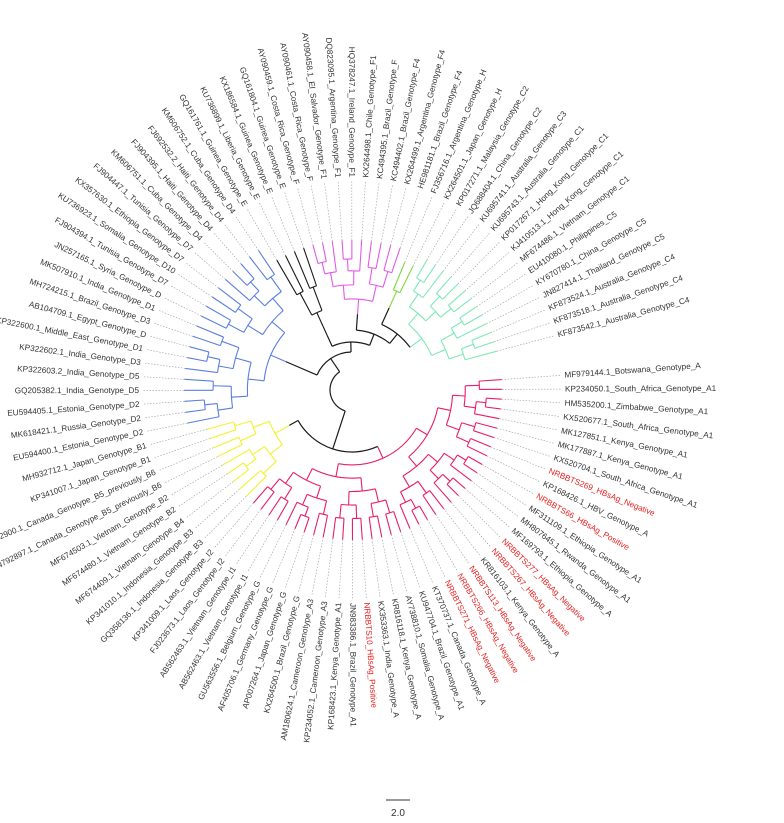 Image resolution: width=784 pixels, height=823 pixels. Describe the element at coordinates (636, 408) in the screenshot. I see `tip-label: HM535200.1_Zimbabwe_Genotype_A1` at that location.